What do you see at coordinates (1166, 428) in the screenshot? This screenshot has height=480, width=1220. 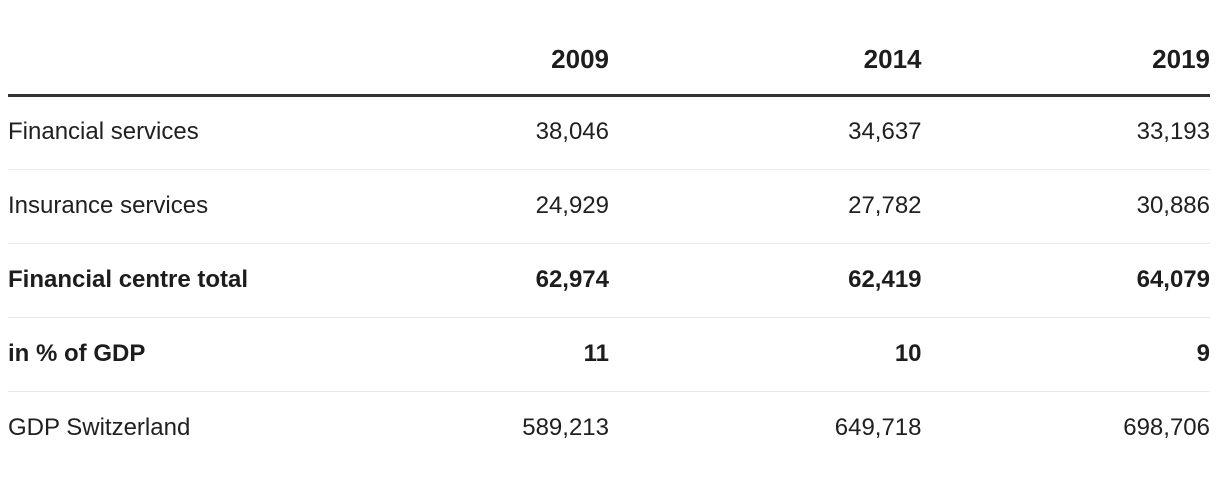 I see `cell-value: 698,706` at bounding box center [1166, 428].